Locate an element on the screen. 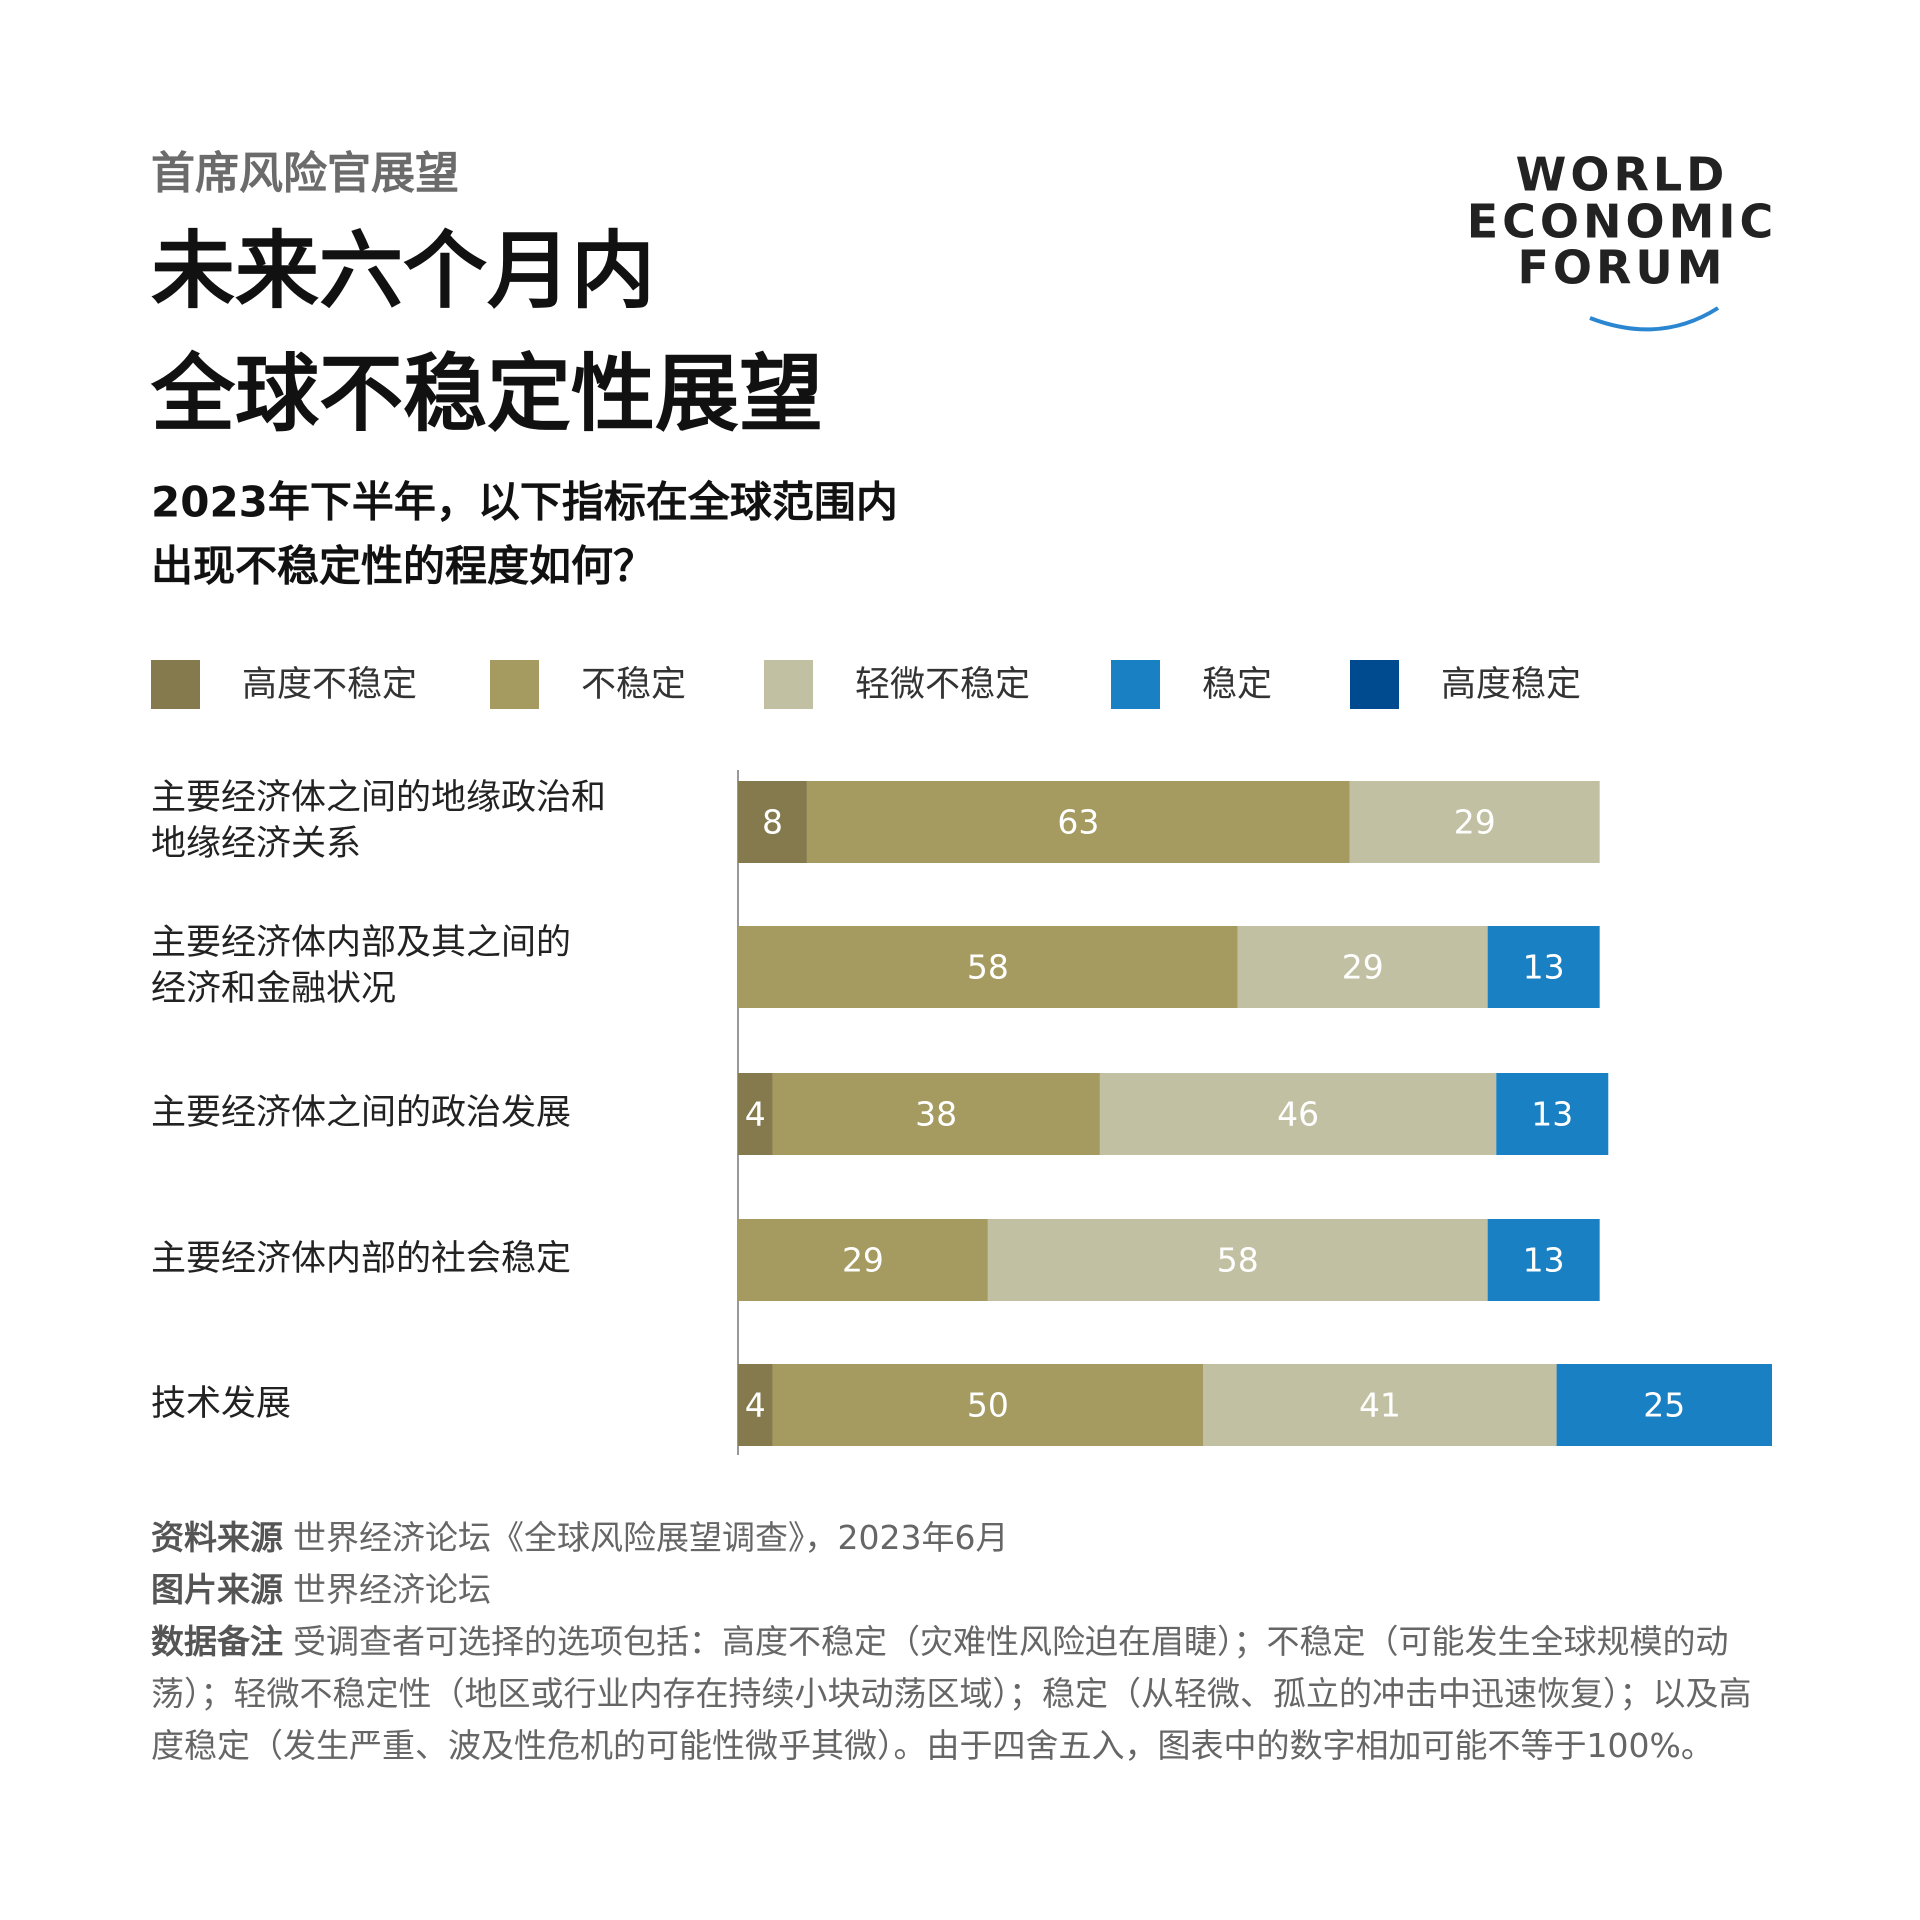 The height and width of the screenshot is (1920, 1920). subtitle: 2023年下半年，以下指标在全球范围内 is located at coordinates (524, 502).